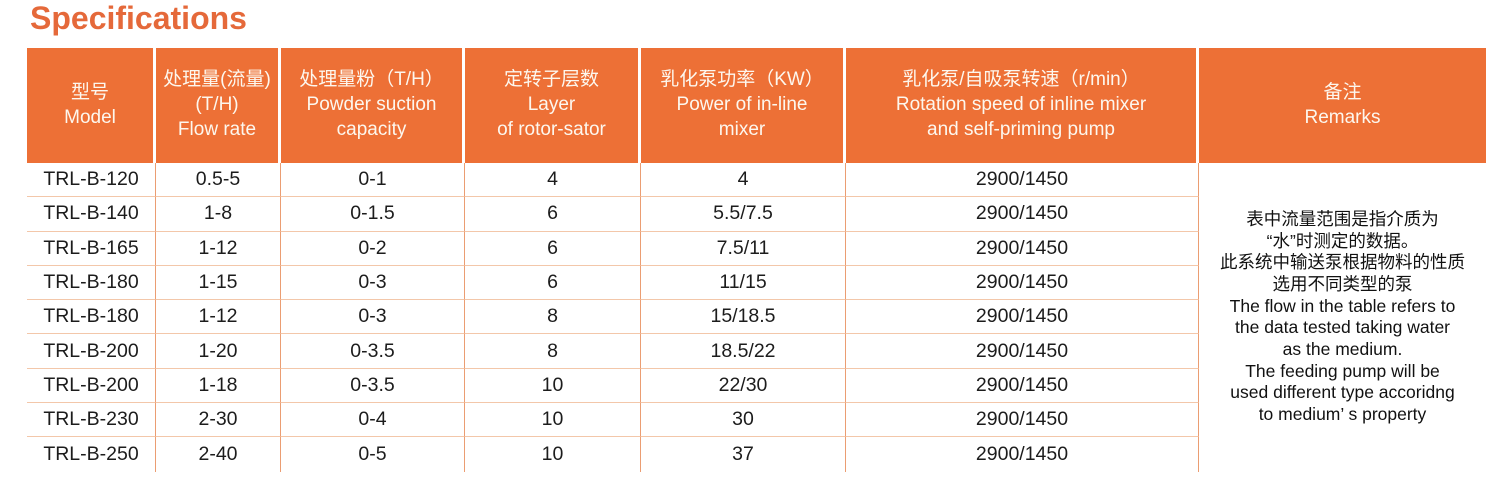 The height and width of the screenshot is (489, 1500). What do you see at coordinates (1022, 214) in the screenshot?
I see `cell-rotation-speed-row-2: 2900/1450` at bounding box center [1022, 214].